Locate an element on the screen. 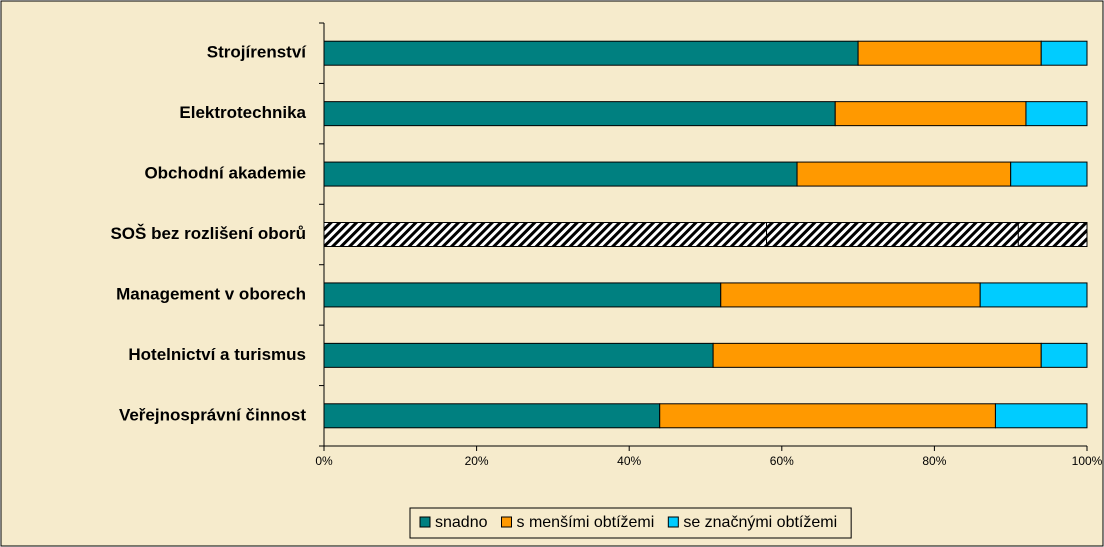 The width and height of the screenshot is (1104, 547). y-tick-label: Veřejnosprávní činnost is located at coordinates (212, 414).